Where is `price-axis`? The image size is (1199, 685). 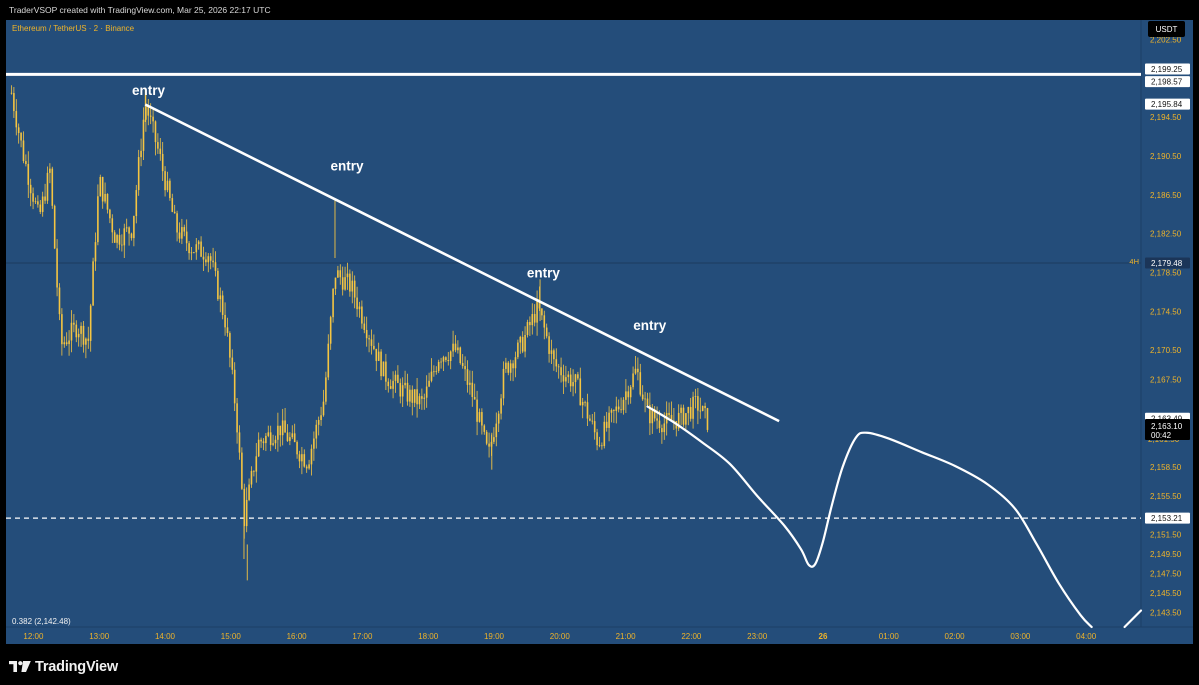
price-axis is located at coordinates (1167, 332).